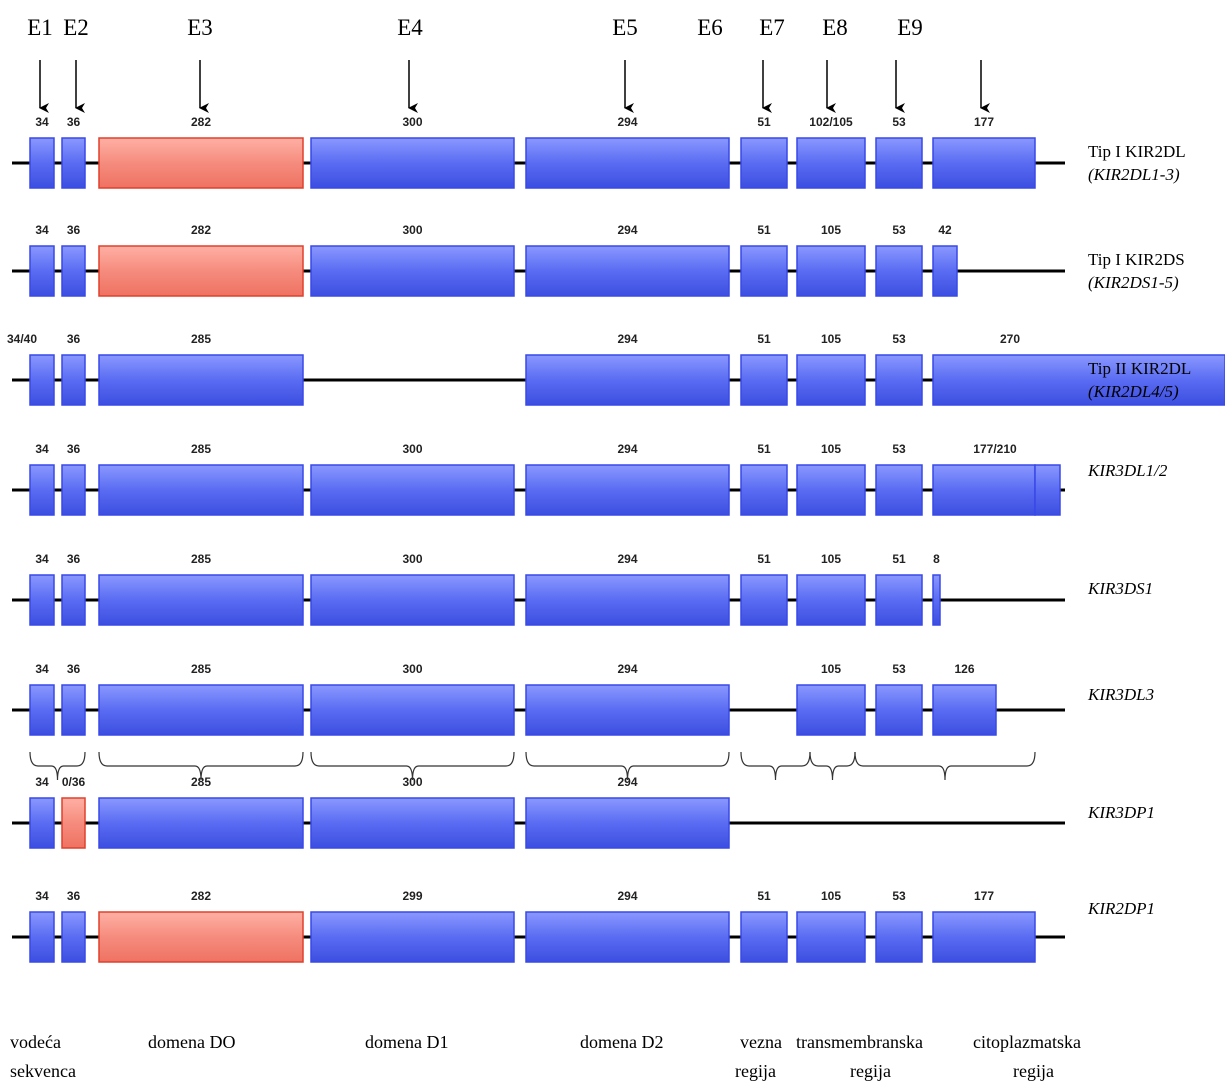 The width and height of the screenshot is (1225, 1081). I want to click on exon-label: E3, so click(200, 27).